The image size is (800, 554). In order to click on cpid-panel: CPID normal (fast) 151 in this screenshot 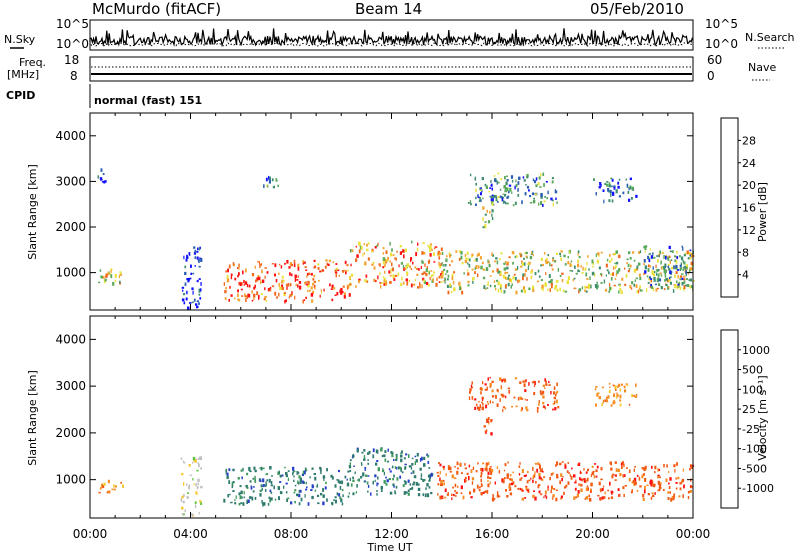, I will do `click(104, 96)`.